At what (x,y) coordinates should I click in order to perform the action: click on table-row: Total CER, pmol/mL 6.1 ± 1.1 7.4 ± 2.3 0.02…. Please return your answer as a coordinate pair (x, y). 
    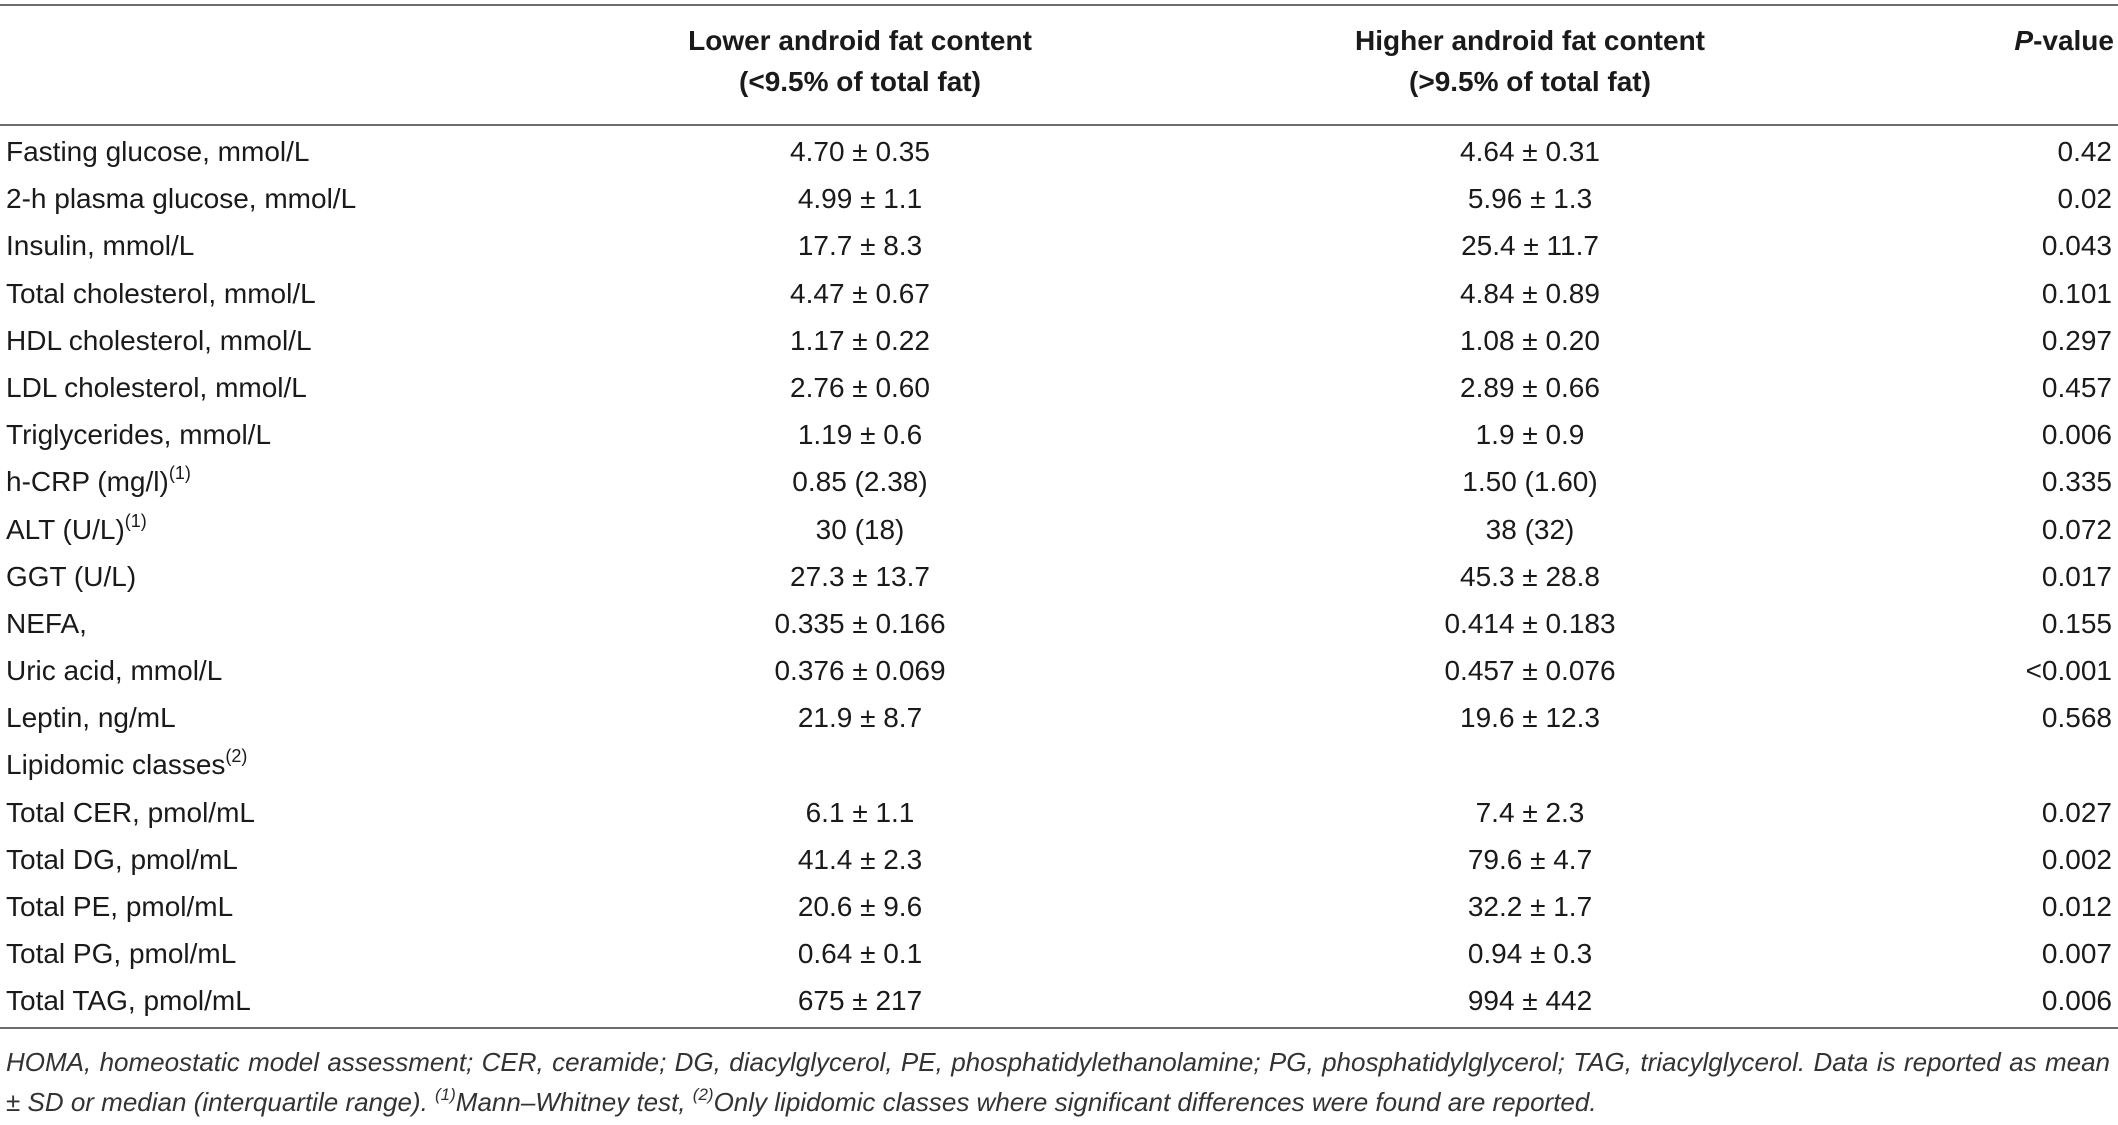
    Looking at the image, I should click on (1059, 812).